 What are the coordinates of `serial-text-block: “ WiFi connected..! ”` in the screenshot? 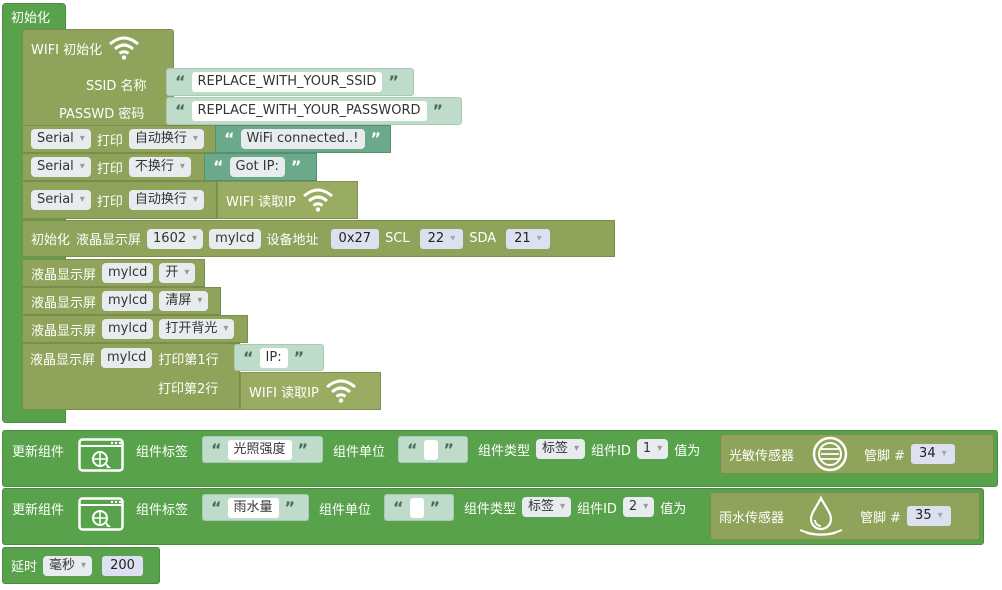 It's located at (303, 139).